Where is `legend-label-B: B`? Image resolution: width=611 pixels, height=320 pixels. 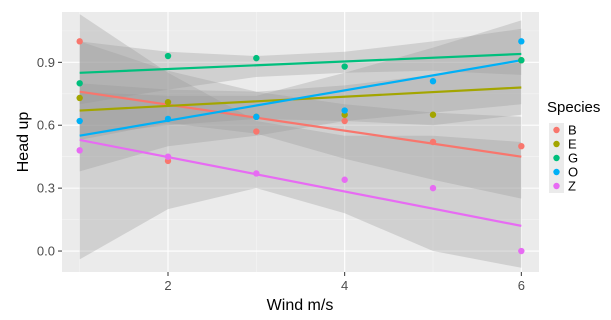 legend-label-B: B is located at coordinates (572, 130).